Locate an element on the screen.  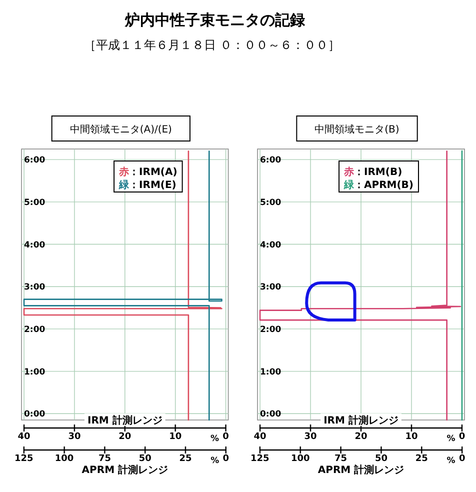
text: ［平成１１年６月１８日 ０：００～６：００］ is located at coordinates (212, 45).